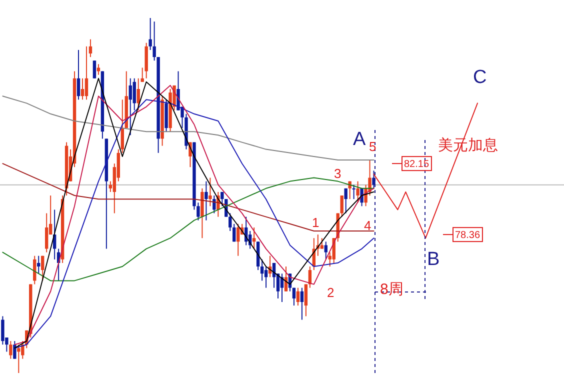 This screenshot has width=564, height=389. I want to click on annotation: 4, so click(368, 225).